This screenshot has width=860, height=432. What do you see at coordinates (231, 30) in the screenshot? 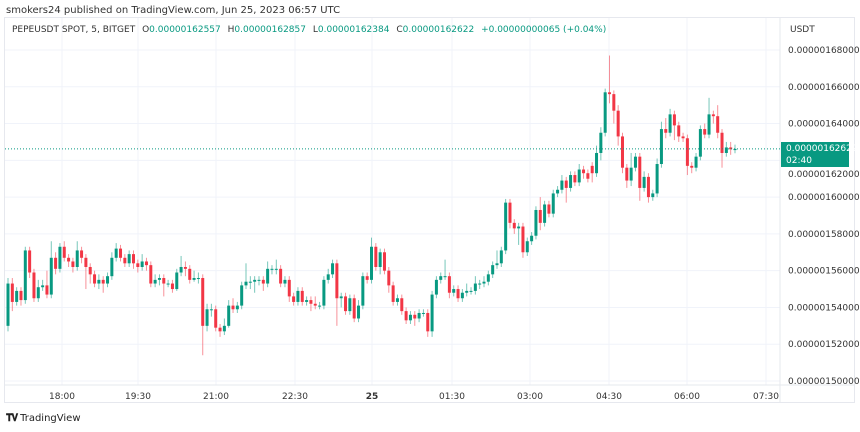
I see `high-label: H` at bounding box center [231, 30].